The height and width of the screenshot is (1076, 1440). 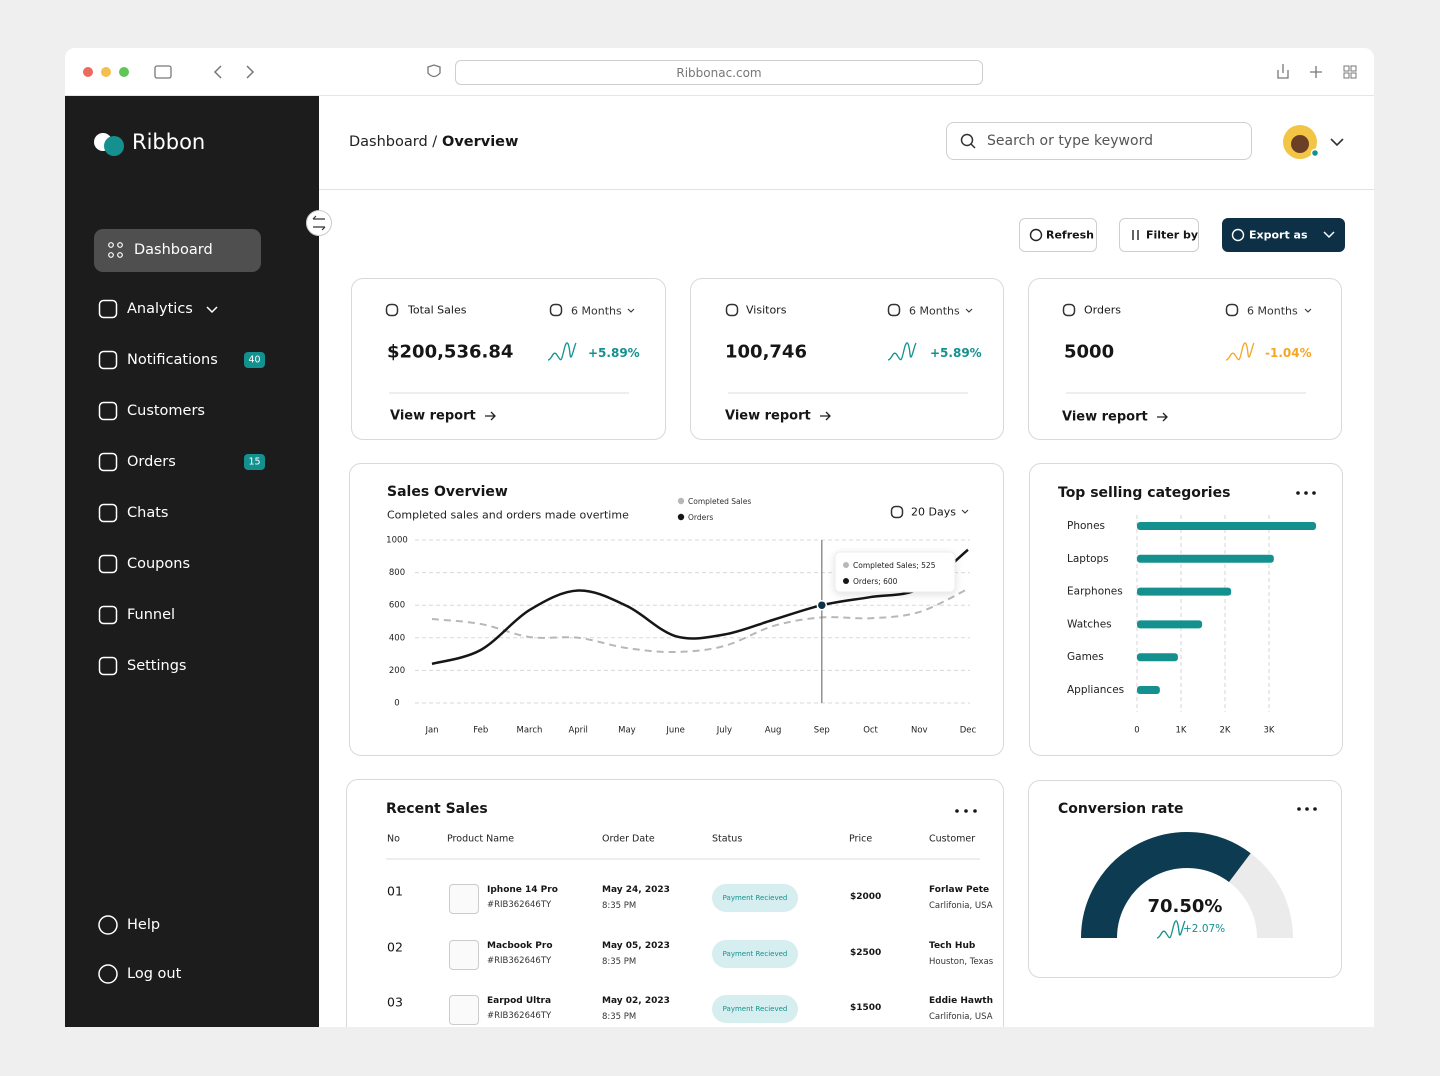 I want to click on export-button, so click(x=1283, y=235).